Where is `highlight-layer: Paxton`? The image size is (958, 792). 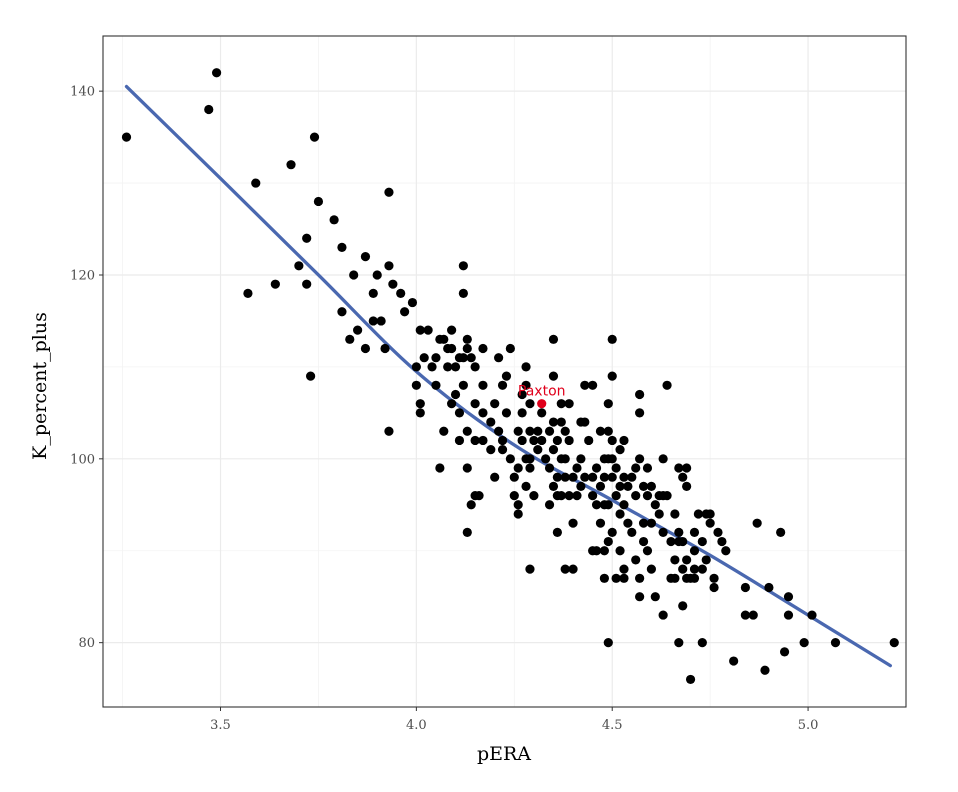 highlight-layer: Paxton is located at coordinates (542, 396).